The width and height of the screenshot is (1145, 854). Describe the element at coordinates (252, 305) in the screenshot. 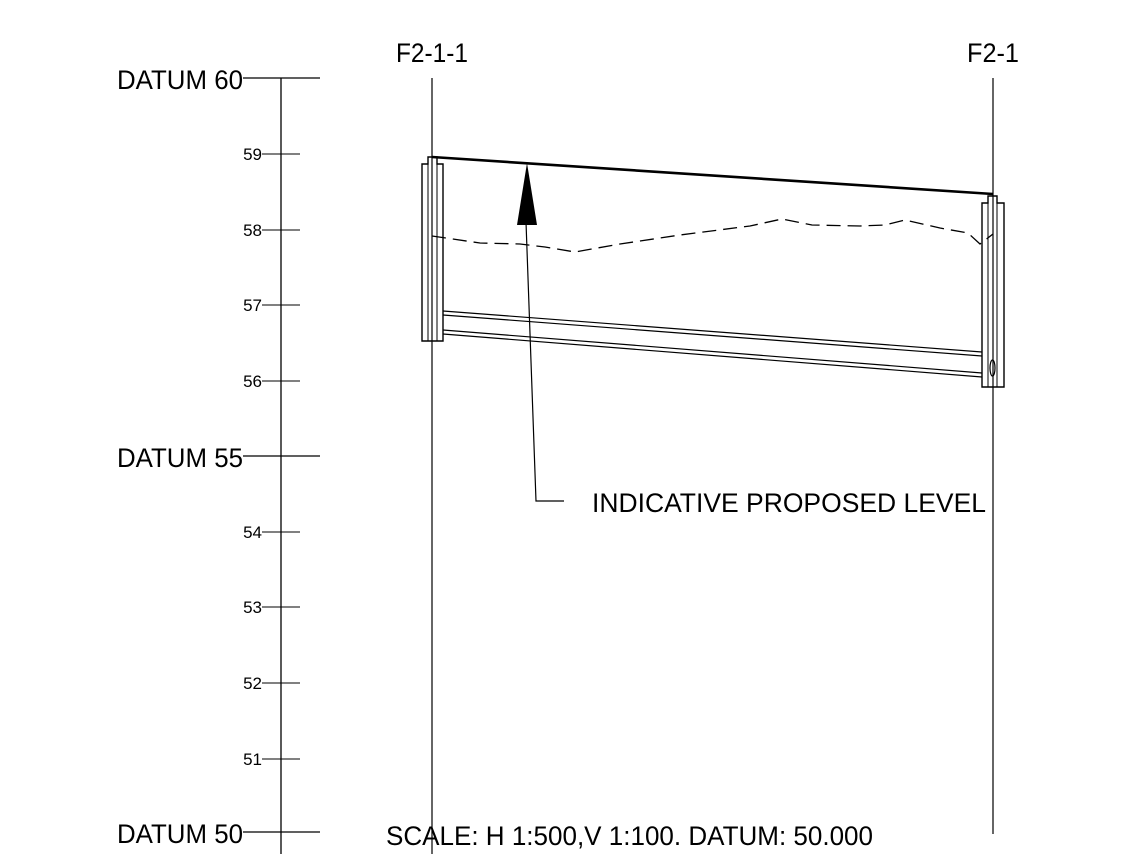

I see `tick-57-label: 57` at that location.